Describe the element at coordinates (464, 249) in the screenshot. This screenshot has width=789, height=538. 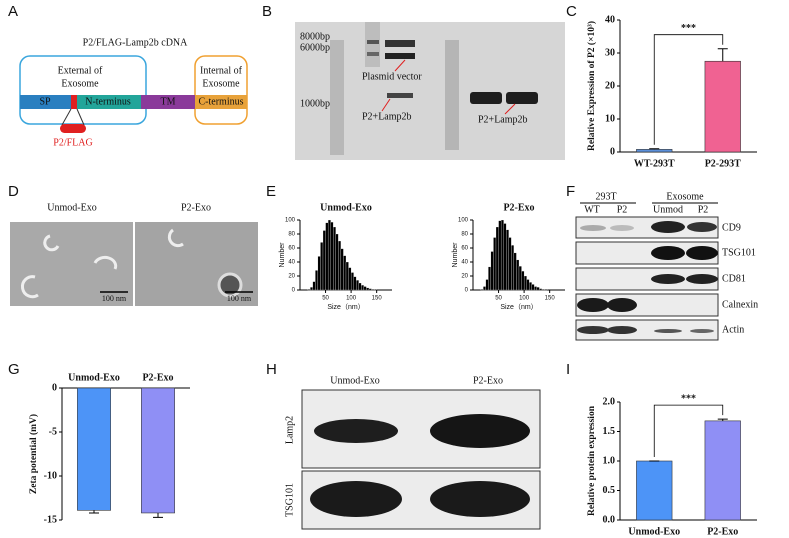
I see `y-tick-label: 60` at that location.